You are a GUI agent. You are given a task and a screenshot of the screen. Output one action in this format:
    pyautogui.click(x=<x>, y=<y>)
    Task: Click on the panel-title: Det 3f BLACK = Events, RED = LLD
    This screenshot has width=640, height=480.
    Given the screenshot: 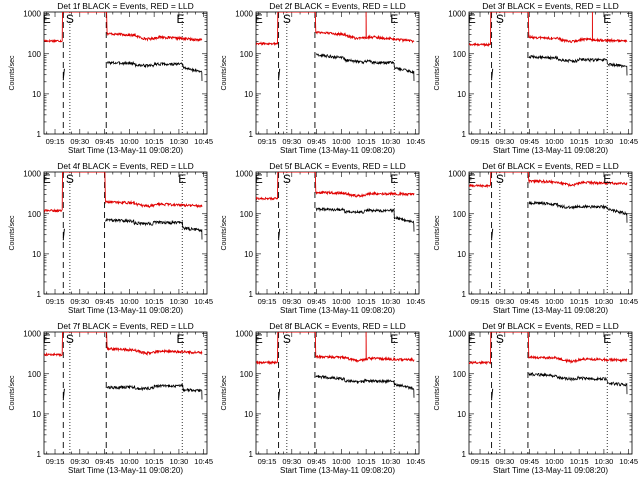 What is the action you would take?
    pyautogui.click(x=550, y=6)
    